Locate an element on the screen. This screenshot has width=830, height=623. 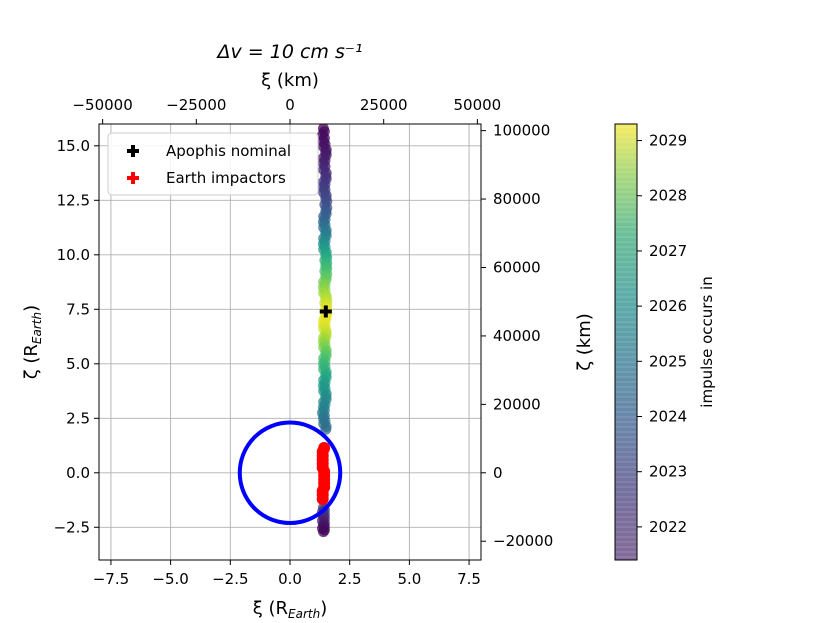
legend: Apophis nominal Earth impactors is located at coordinates (213, 164).